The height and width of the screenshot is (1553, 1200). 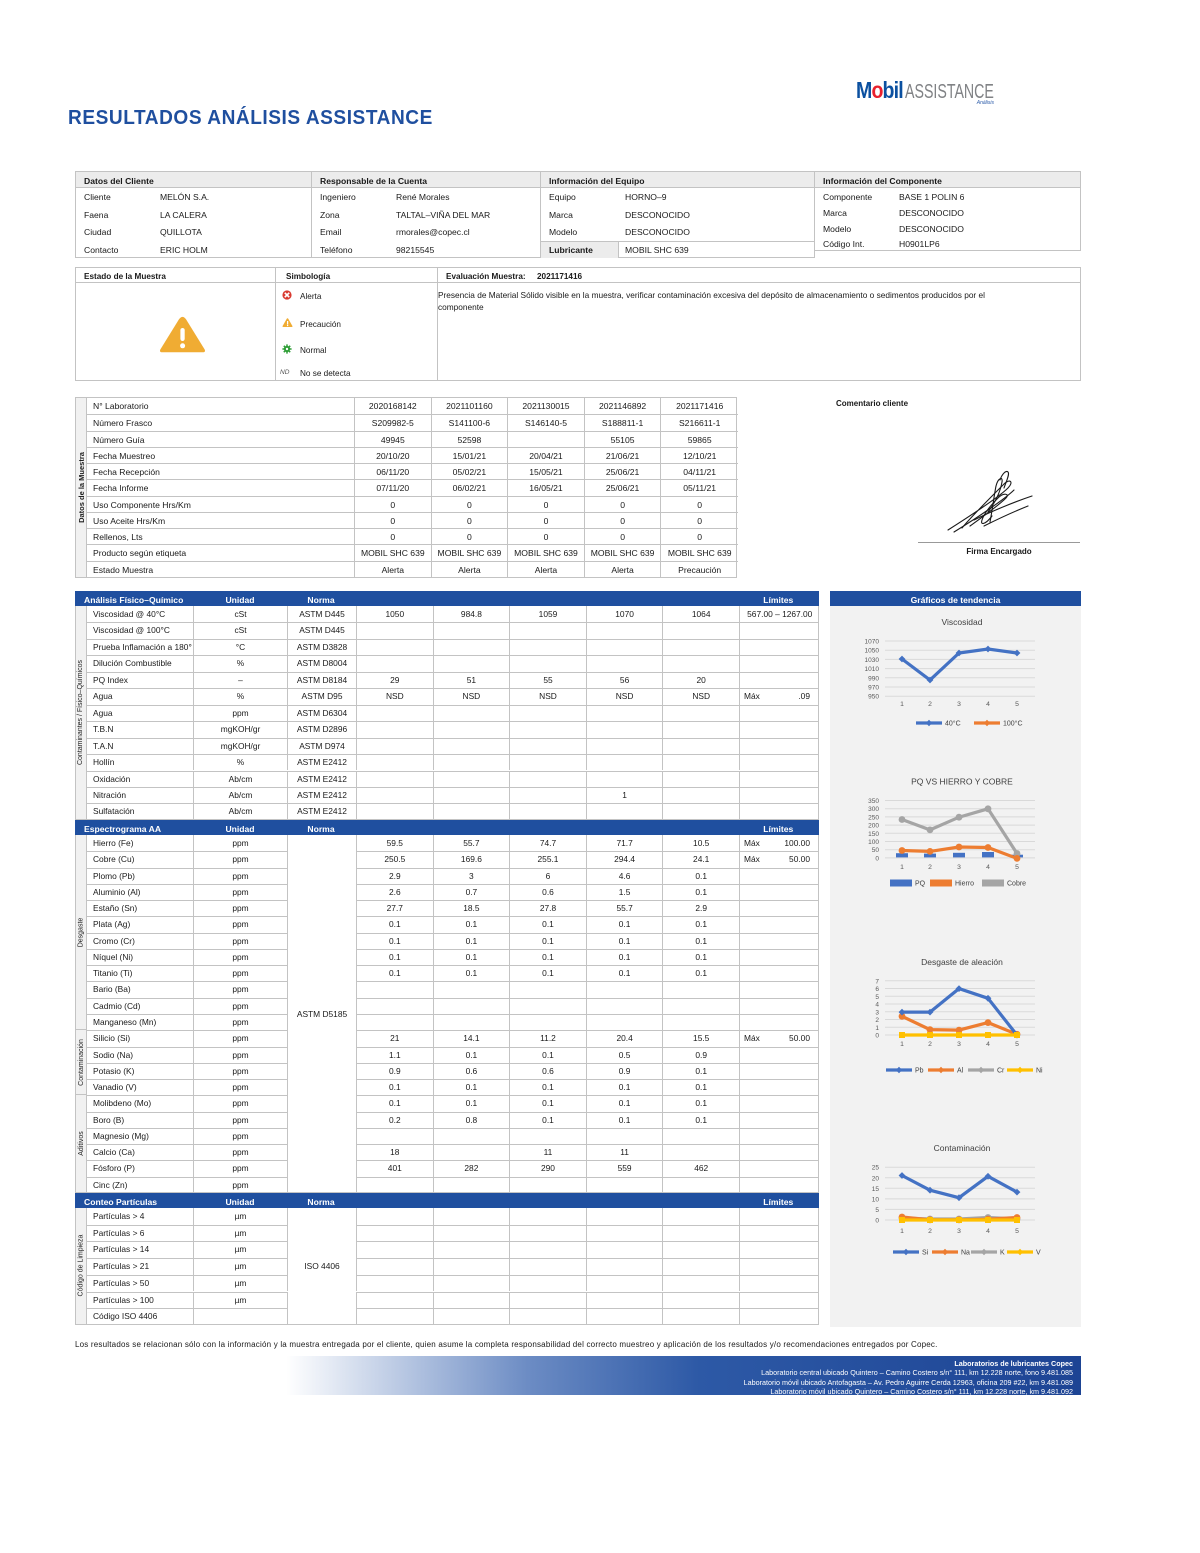 What do you see at coordinates (962, 1148) in the screenshot?
I see `svg-text: Contaminación` at bounding box center [962, 1148].